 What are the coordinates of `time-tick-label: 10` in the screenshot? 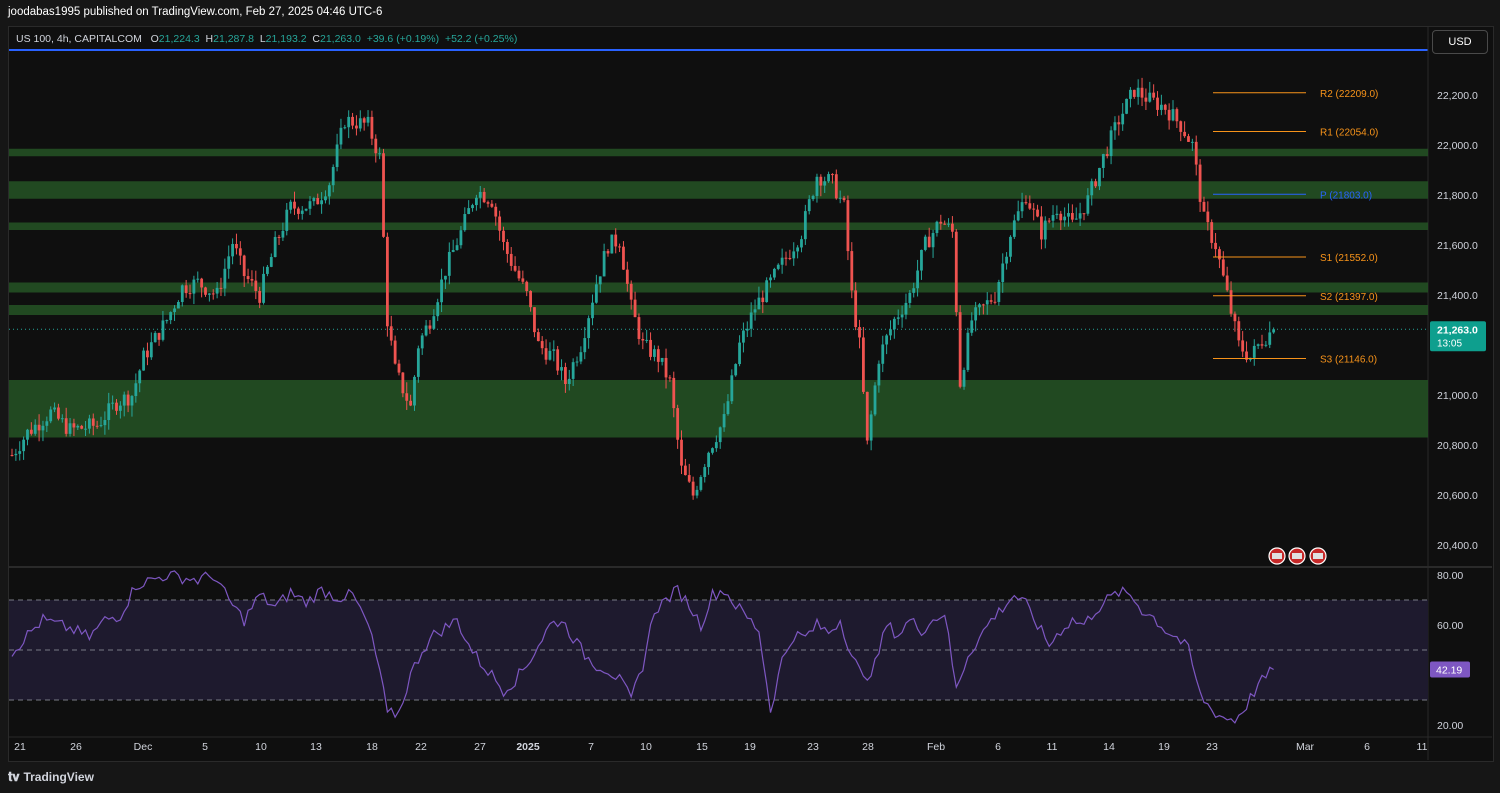 It's located at (261, 747).